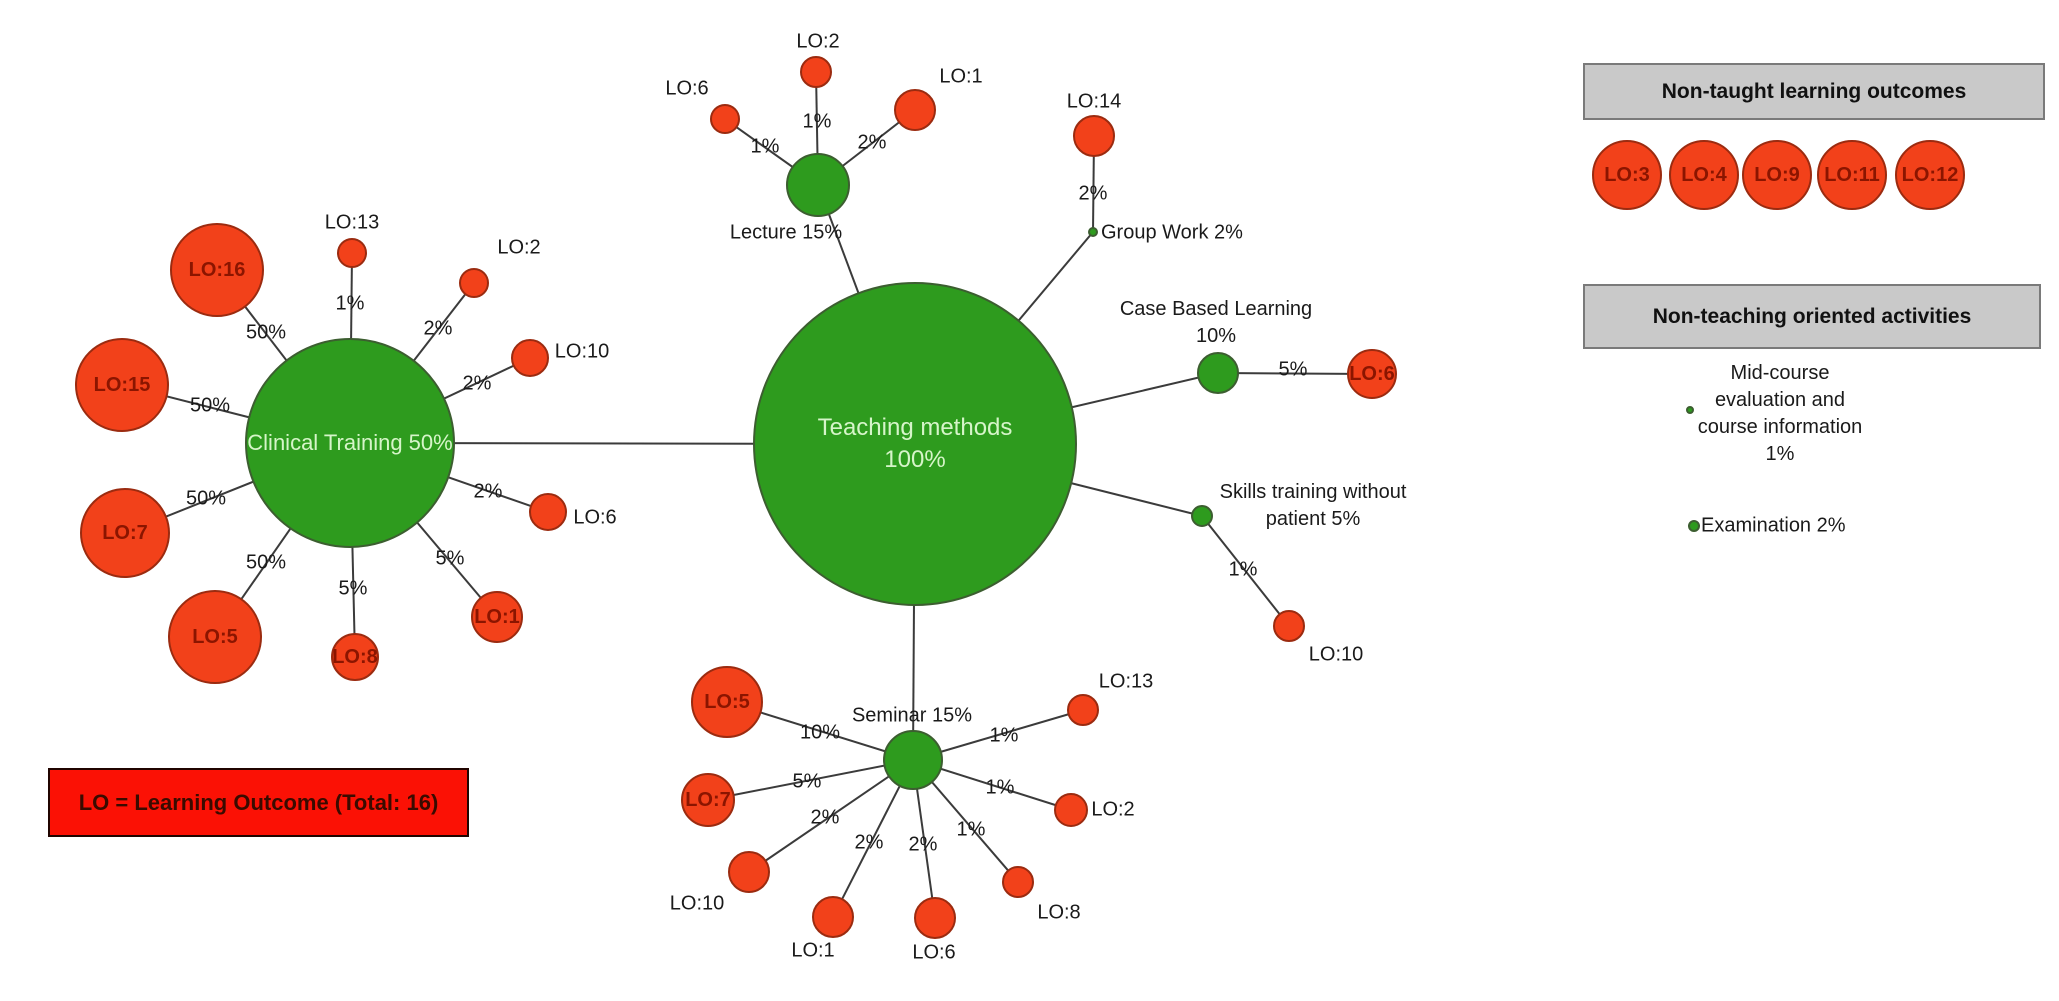  What do you see at coordinates (1004, 735) in the screenshot?
I see `pct-seminar-lo13: 1%` at bounding box center [1004, 735].